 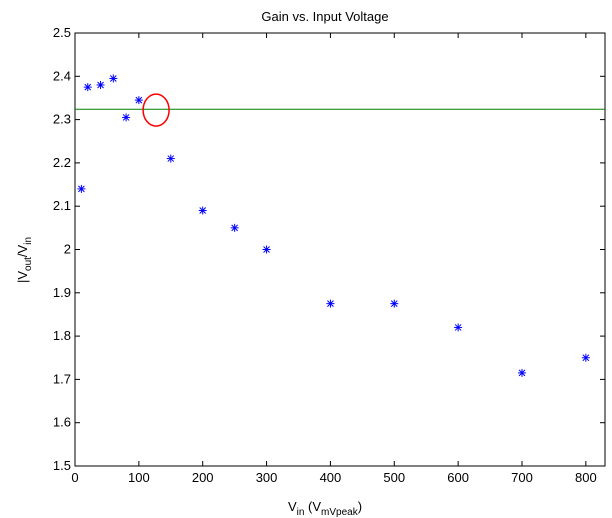 What do you see at coordinates (267, 477) in the screenshot?
I see `x-tick-label: 300` at bounding box center [267, 477].